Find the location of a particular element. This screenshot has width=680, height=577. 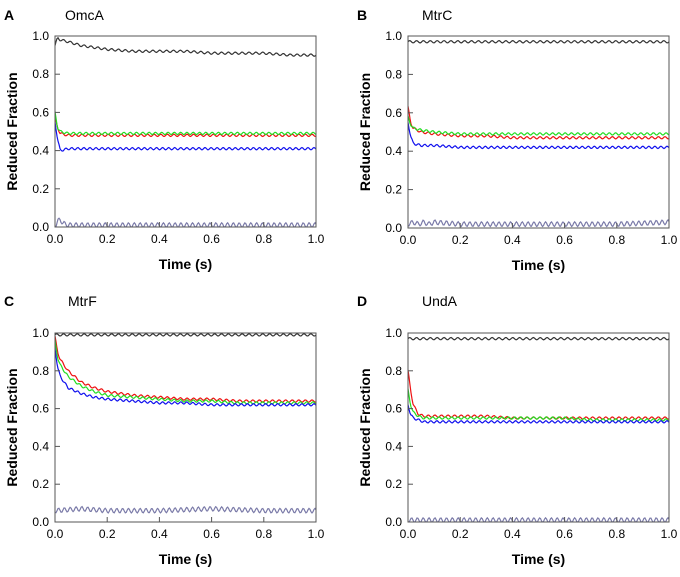

panel-title: OmcA is located at coordinates (85, 15).